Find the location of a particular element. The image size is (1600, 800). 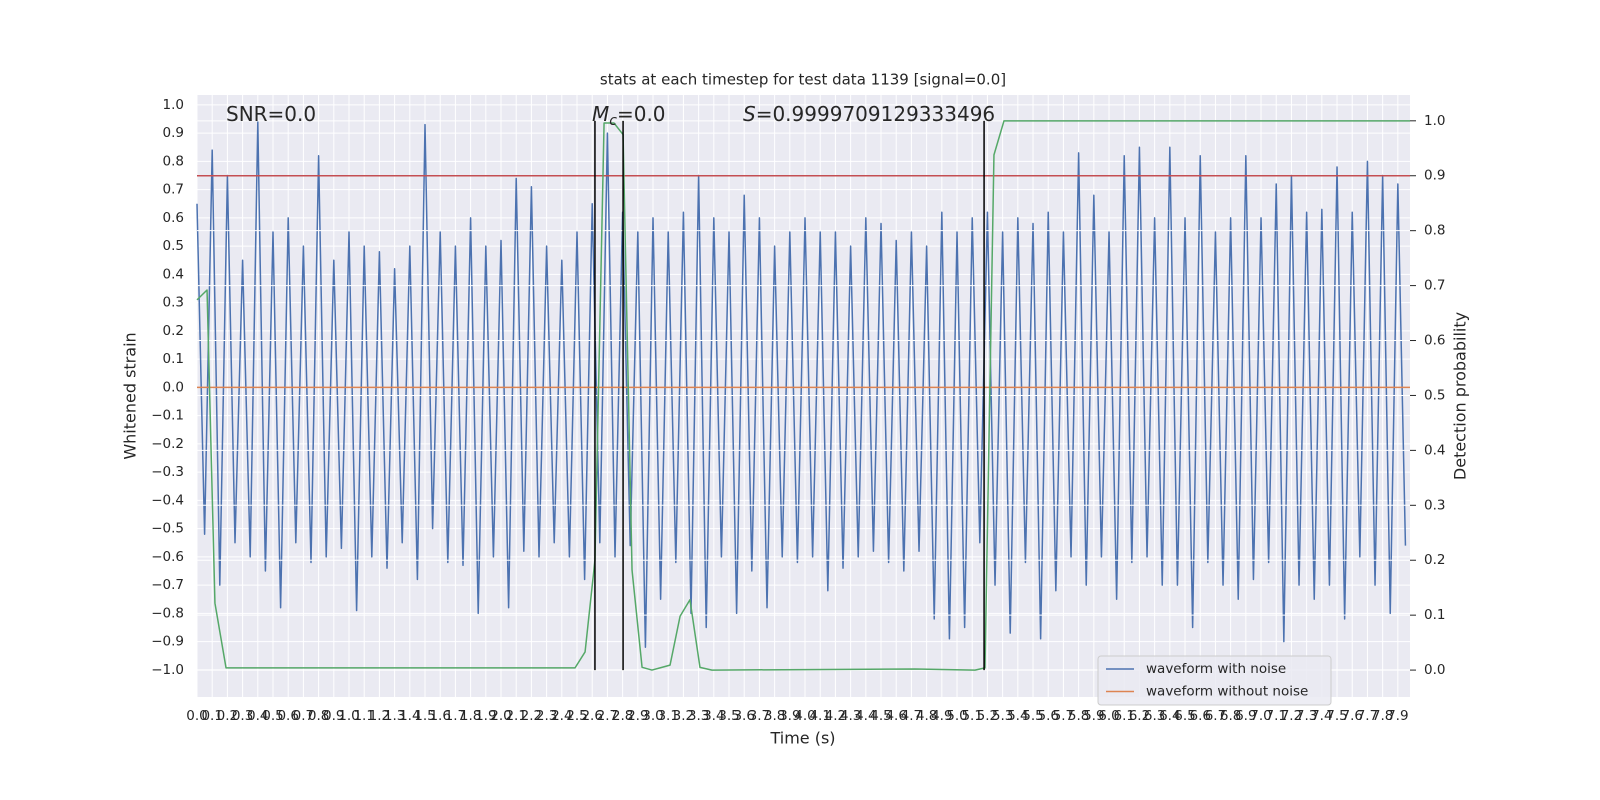

x-tick-label: 0.5 is located at coordinates (272, 716).